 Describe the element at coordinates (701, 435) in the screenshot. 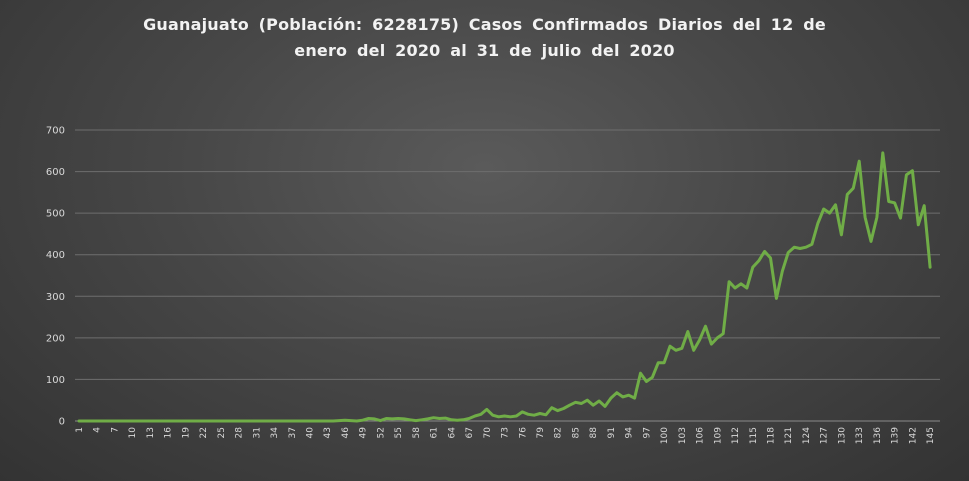

I see `x-tick-label: 106` at that location.